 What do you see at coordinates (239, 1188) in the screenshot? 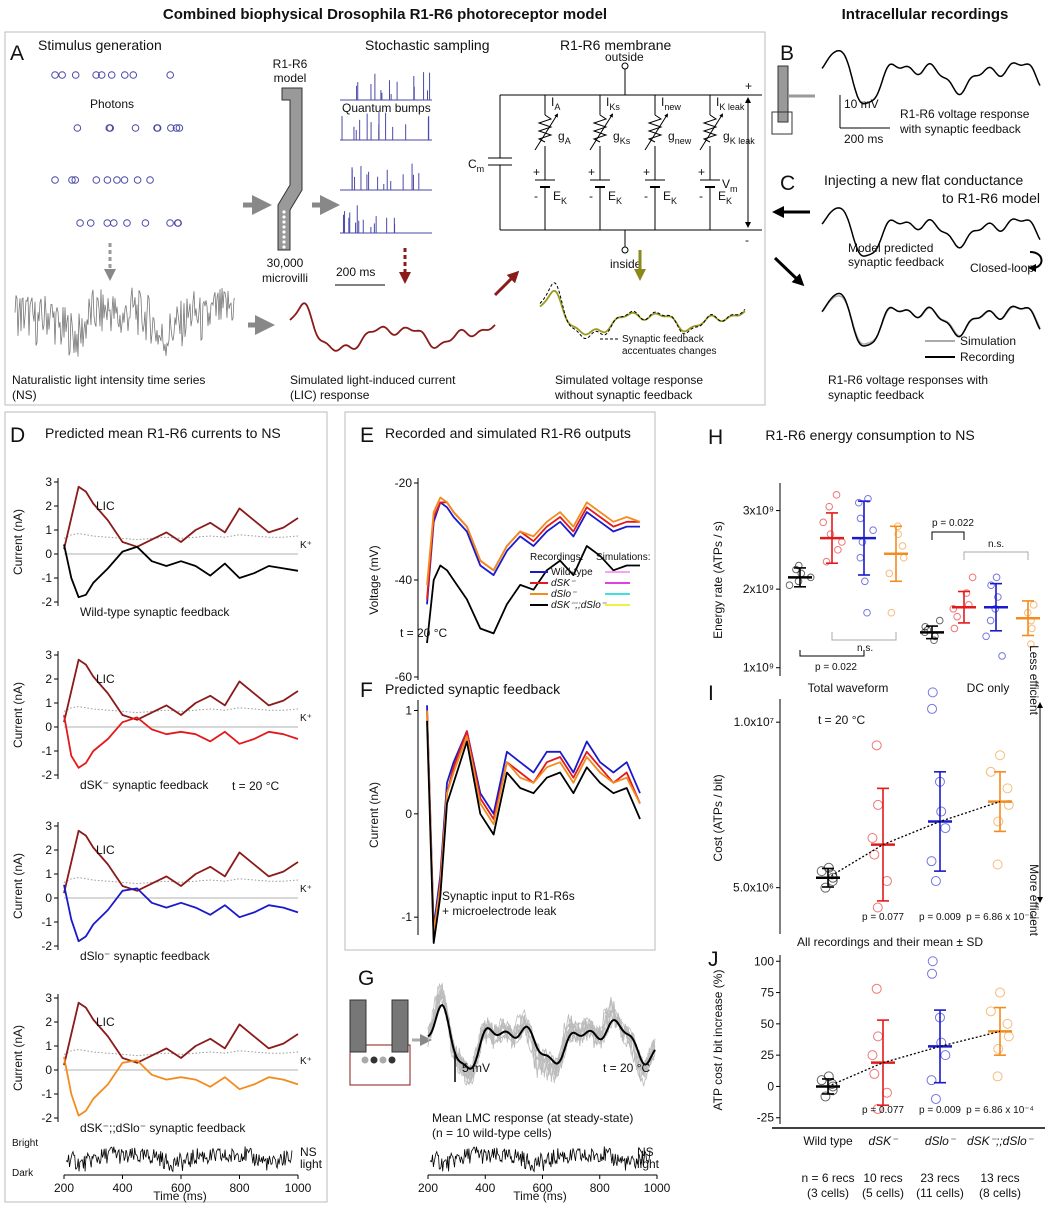
I see `x-tick-label: 800` at bounding box center [239, 1188].